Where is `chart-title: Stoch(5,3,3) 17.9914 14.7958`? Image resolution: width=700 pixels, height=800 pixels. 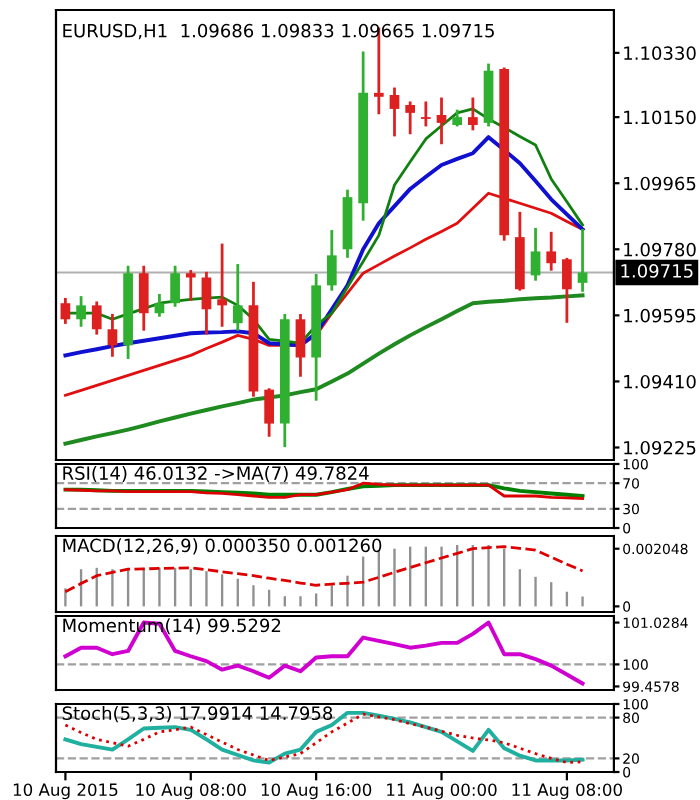
chart-title: Stoch(5,3,3) 17.9914 14.7958 is located at coordinates (197, 714).